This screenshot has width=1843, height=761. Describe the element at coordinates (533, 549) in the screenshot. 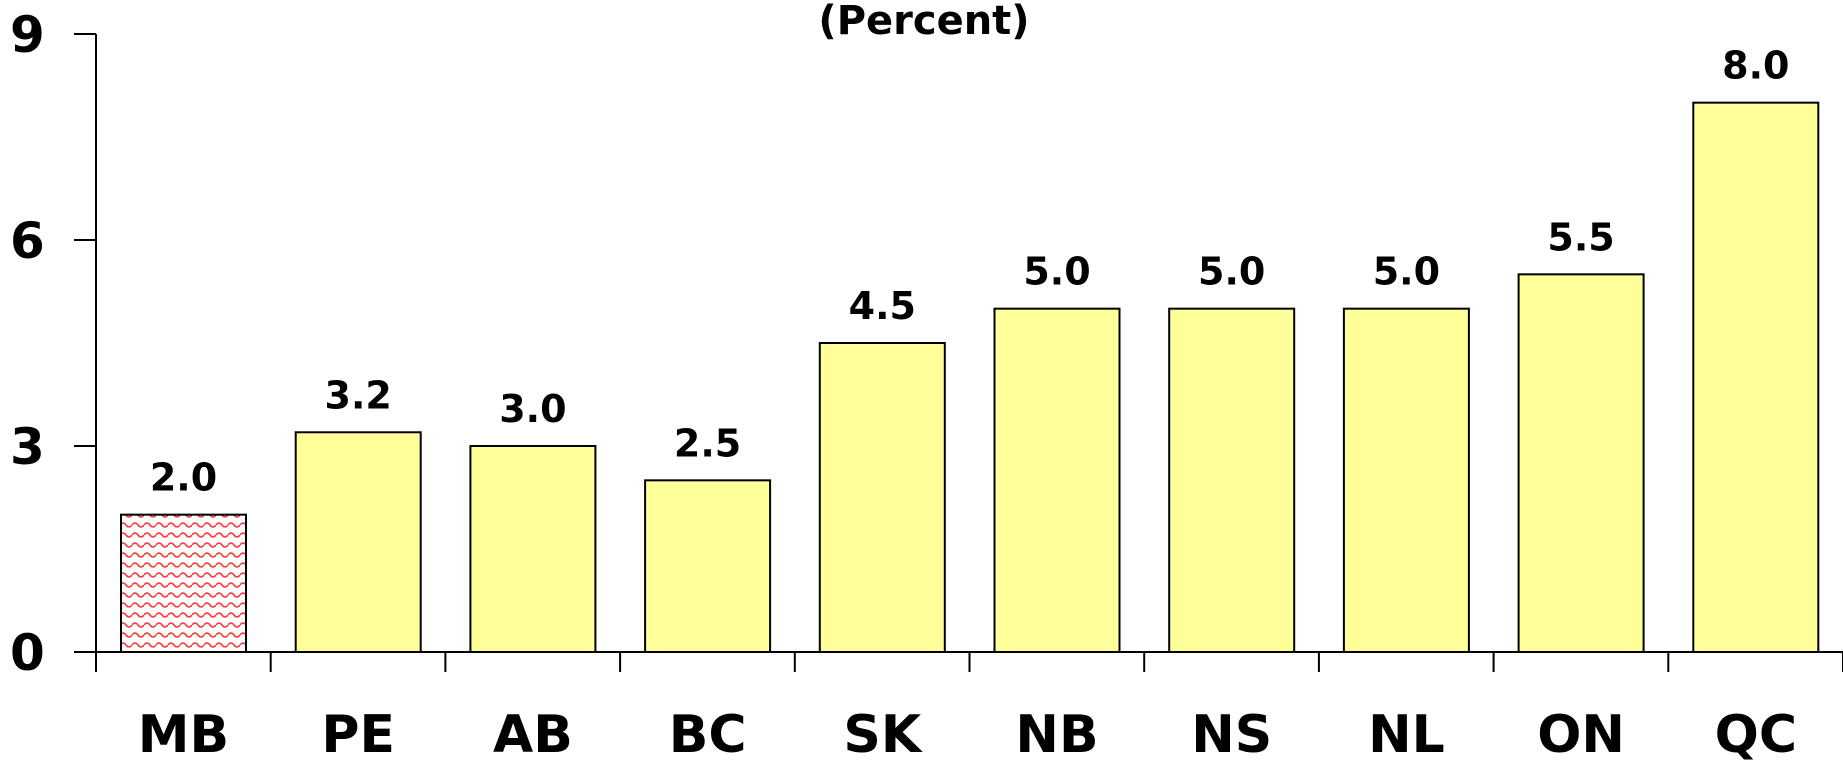

I see `bar-ab` at that location.